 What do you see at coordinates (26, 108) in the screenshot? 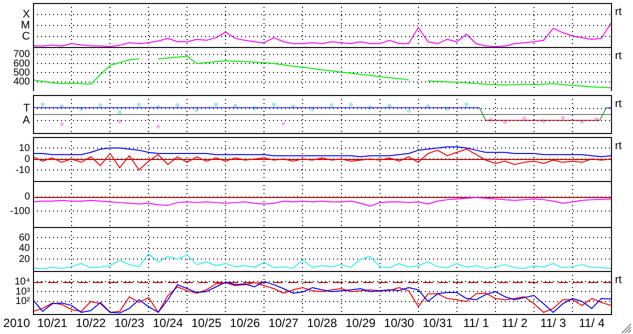
I see `text: T` at bounding box center [26, 108].